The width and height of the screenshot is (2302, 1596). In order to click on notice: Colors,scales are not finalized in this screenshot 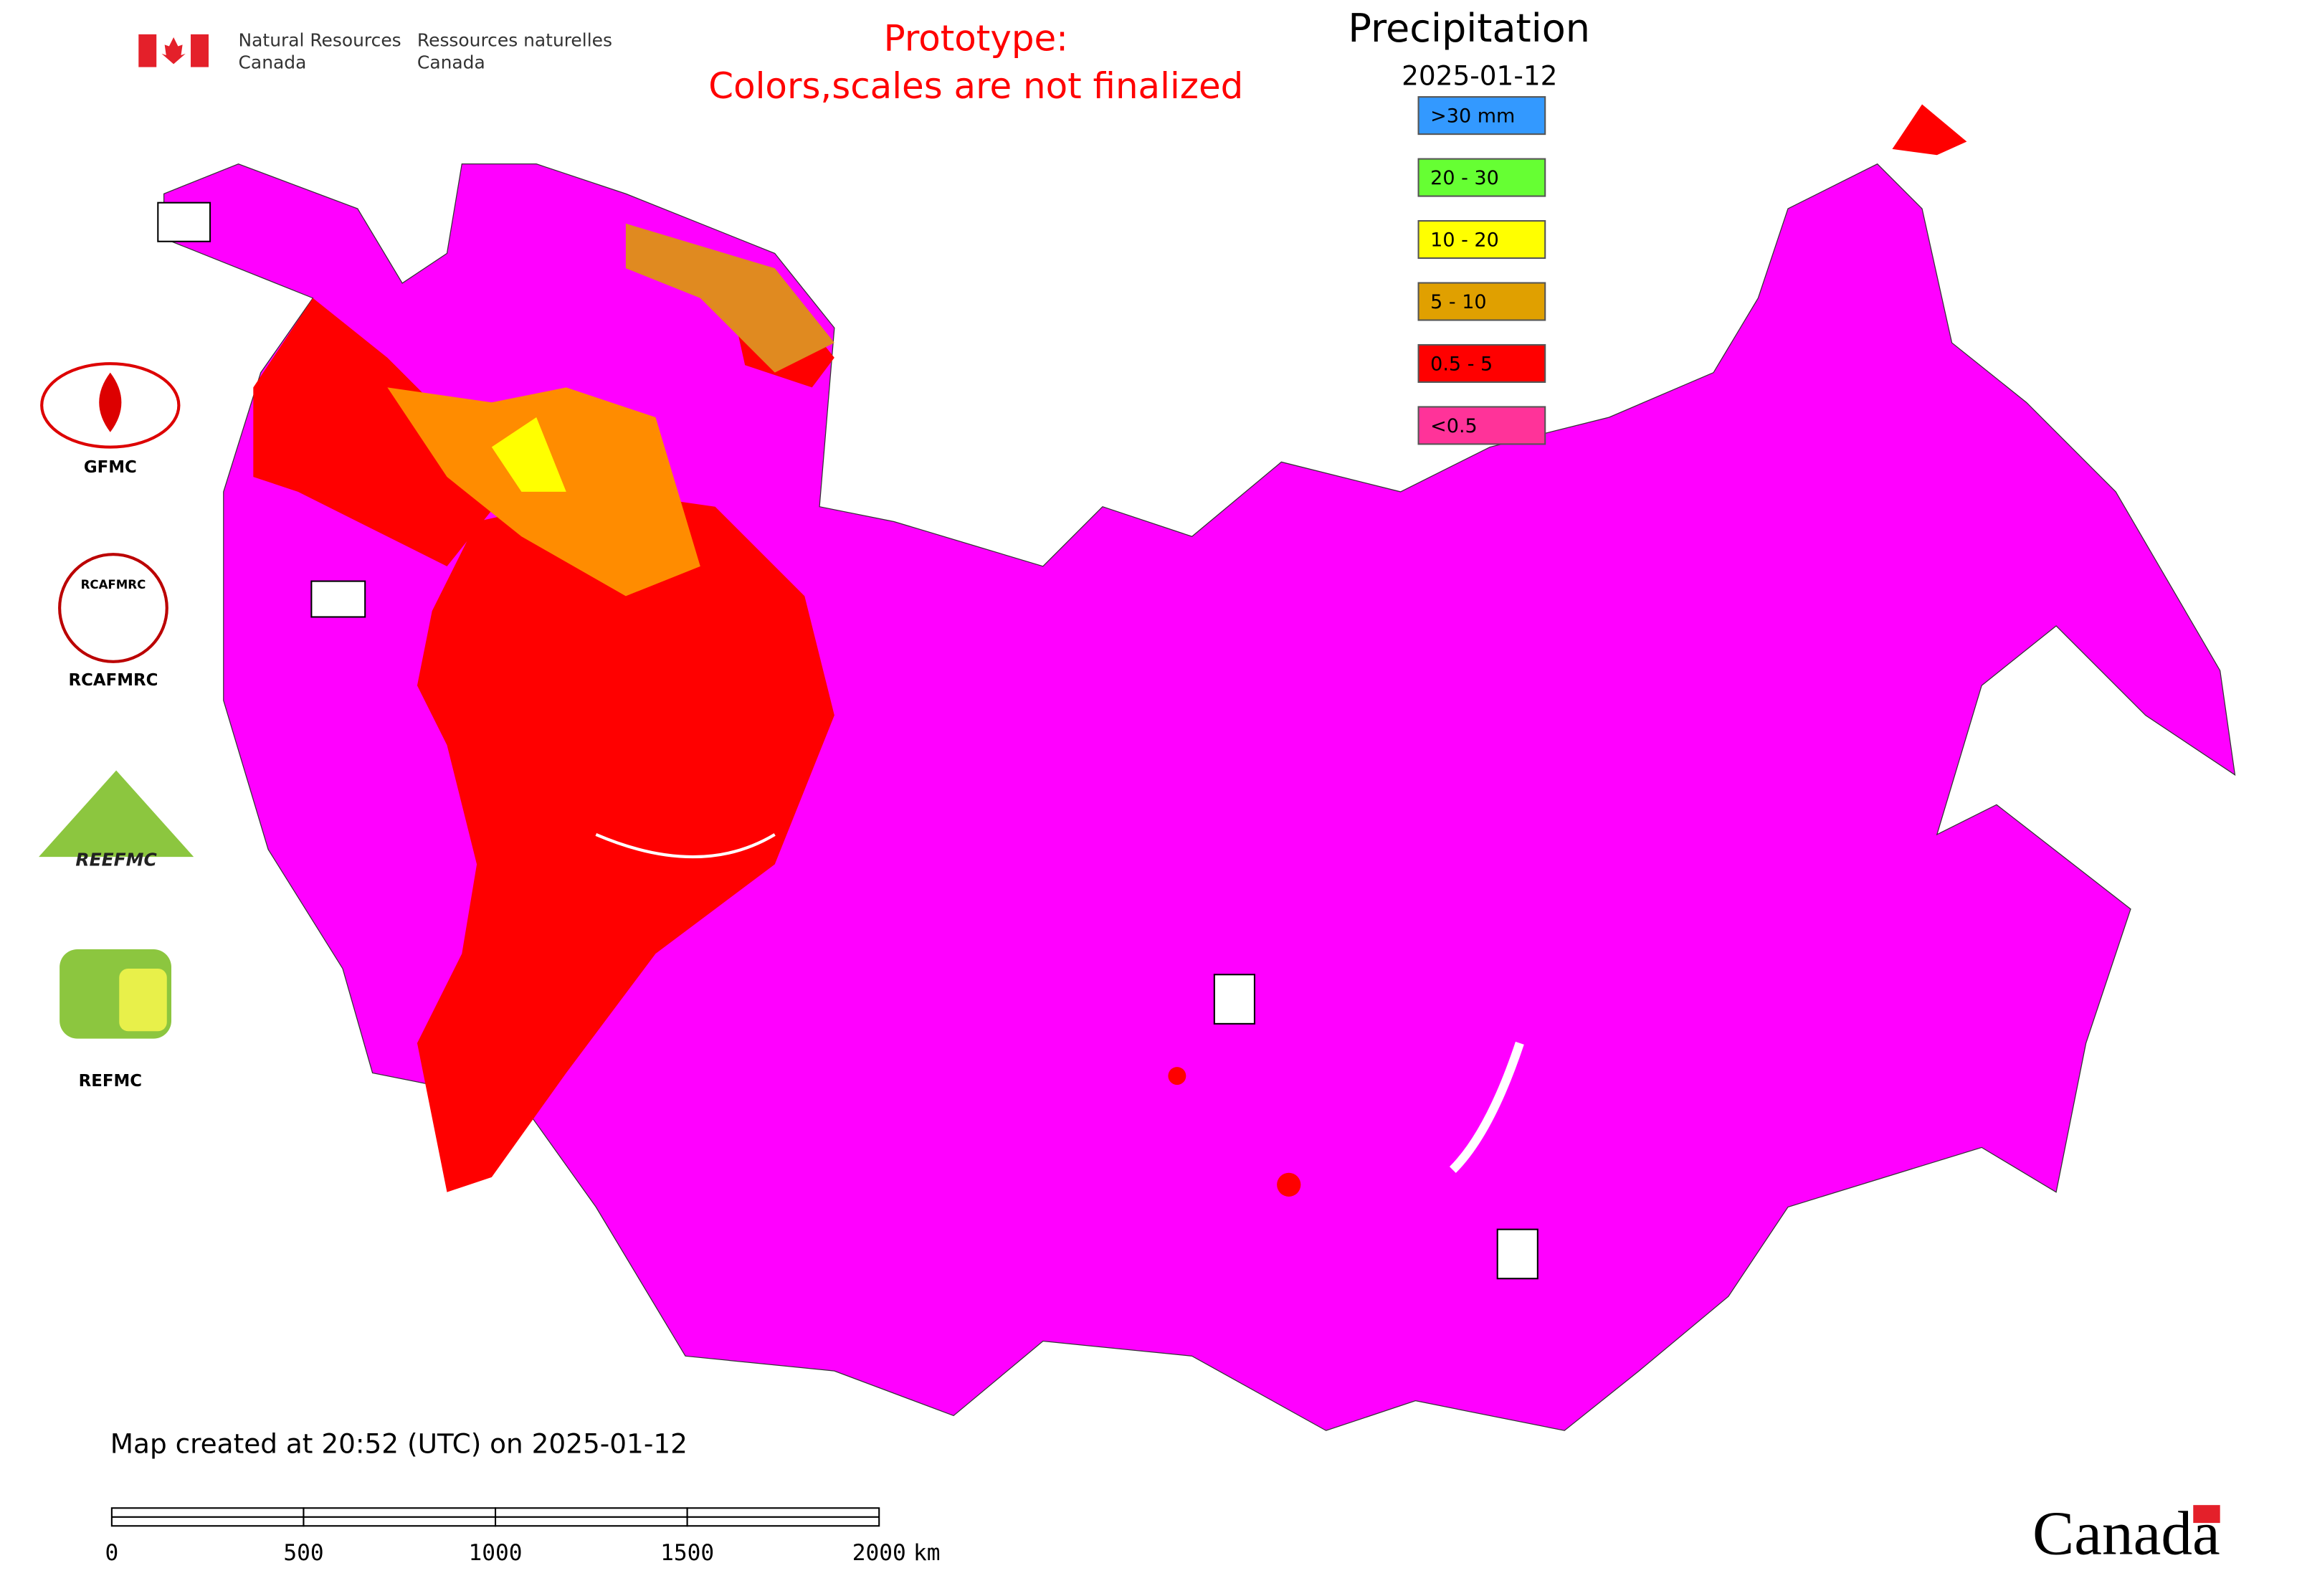, I will do `click(976, 86)`.